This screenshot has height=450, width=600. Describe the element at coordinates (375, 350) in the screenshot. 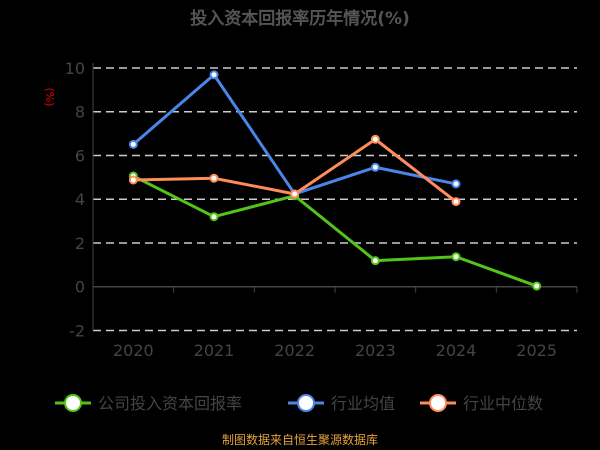

I see `x-tick-label: 2023` at that location.